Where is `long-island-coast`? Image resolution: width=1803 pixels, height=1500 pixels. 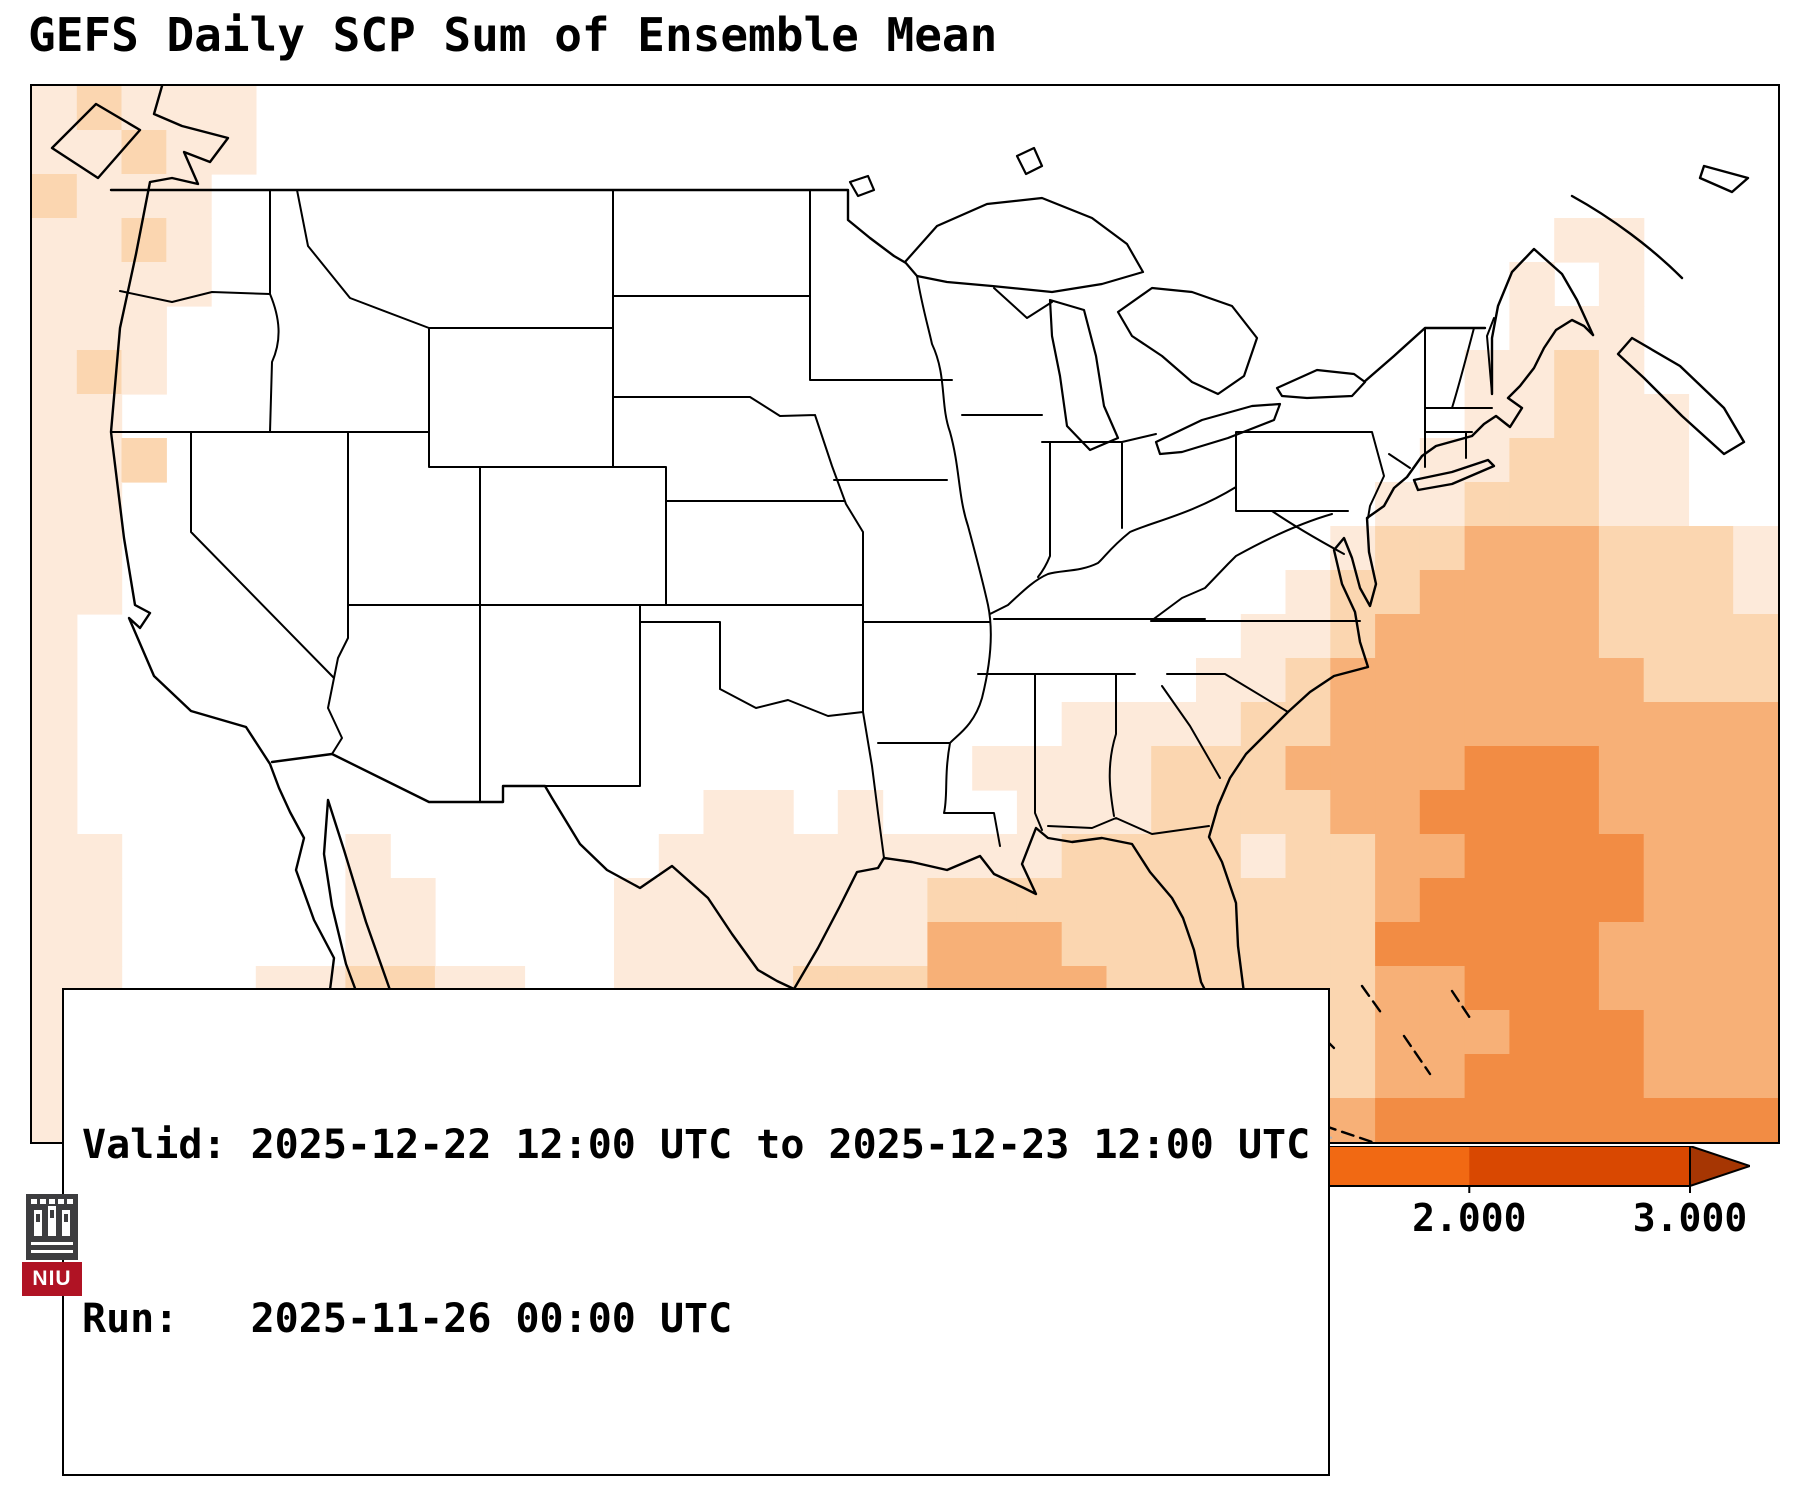 long-island-coast is located at coordinates (1454, 475).